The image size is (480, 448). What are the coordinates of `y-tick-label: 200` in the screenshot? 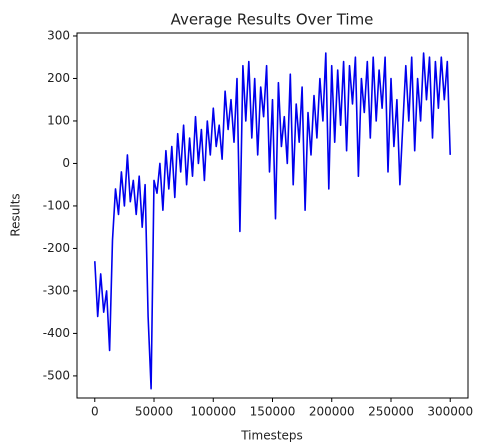 It's located at (58, 78).